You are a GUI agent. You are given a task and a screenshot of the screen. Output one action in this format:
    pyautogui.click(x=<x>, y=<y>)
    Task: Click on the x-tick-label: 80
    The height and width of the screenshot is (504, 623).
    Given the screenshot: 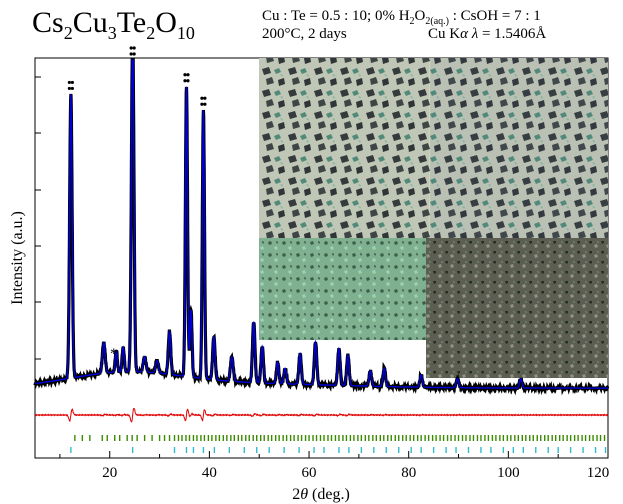 What is the action you would take?
    pyautogui.click(x=408, y=473)
    